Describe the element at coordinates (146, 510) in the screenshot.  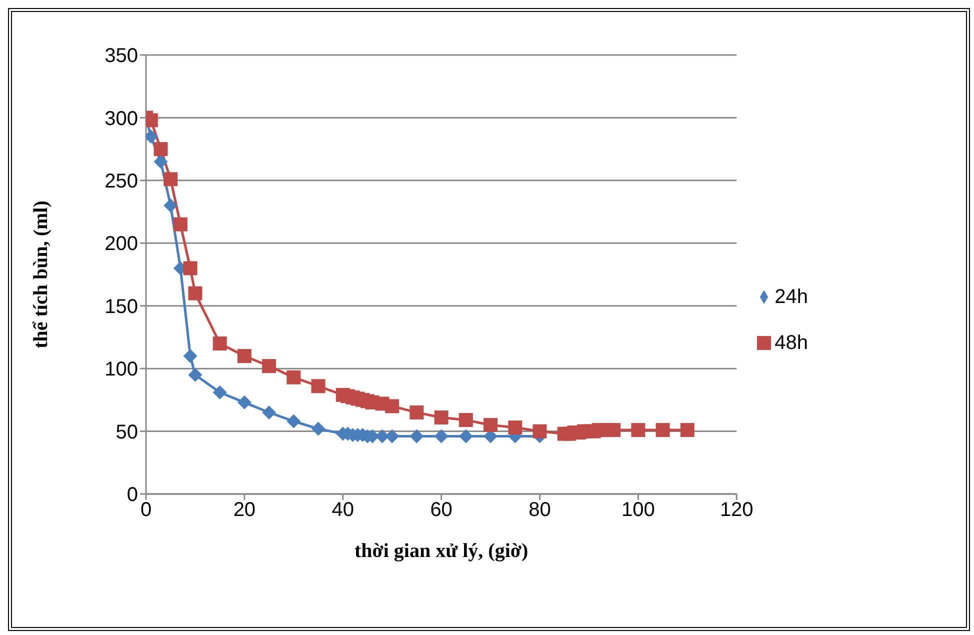
I see `x-tick-label: 0` at that location.